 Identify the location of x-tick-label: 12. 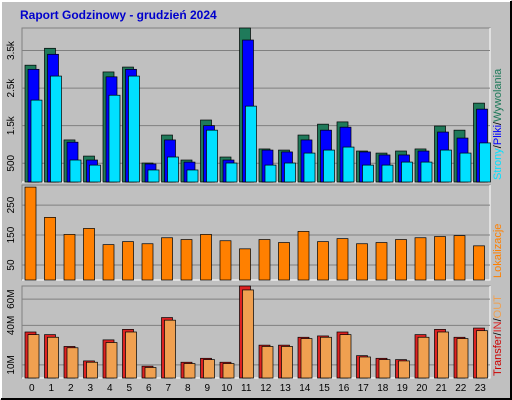
(266, 388).